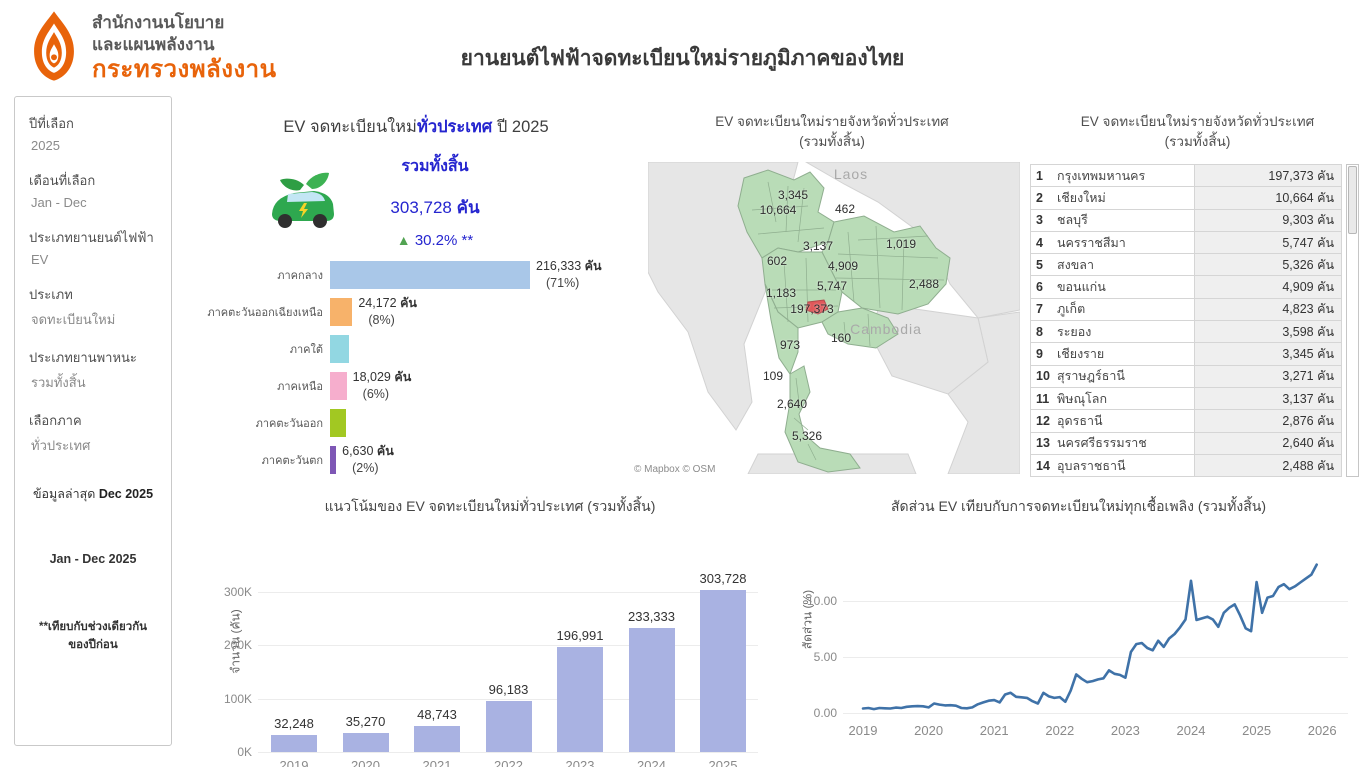 Image resolution: width=1365 pixels, height=767 pixels. What do you see at coordinates (825, 713) in the screenshot?
I see `line-ytick-label: 0.00` at bounding box center [825, 713].